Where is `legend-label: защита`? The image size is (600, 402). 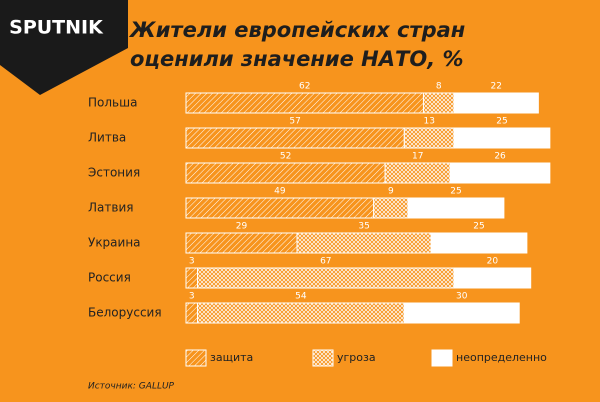
legend-label: защита is located at coordinates (231, 357).